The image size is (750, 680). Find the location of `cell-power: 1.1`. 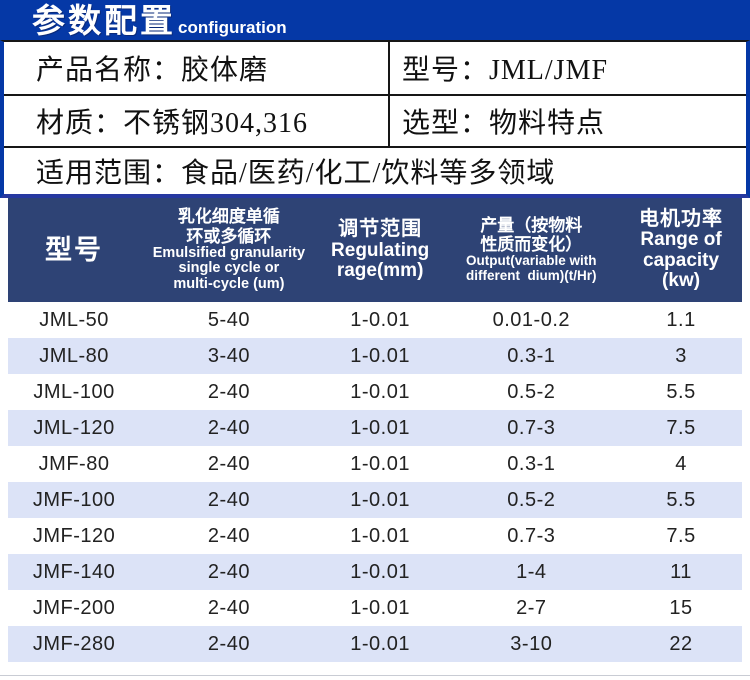

cell-power: 1.1 is located at coordinates (681, 320).